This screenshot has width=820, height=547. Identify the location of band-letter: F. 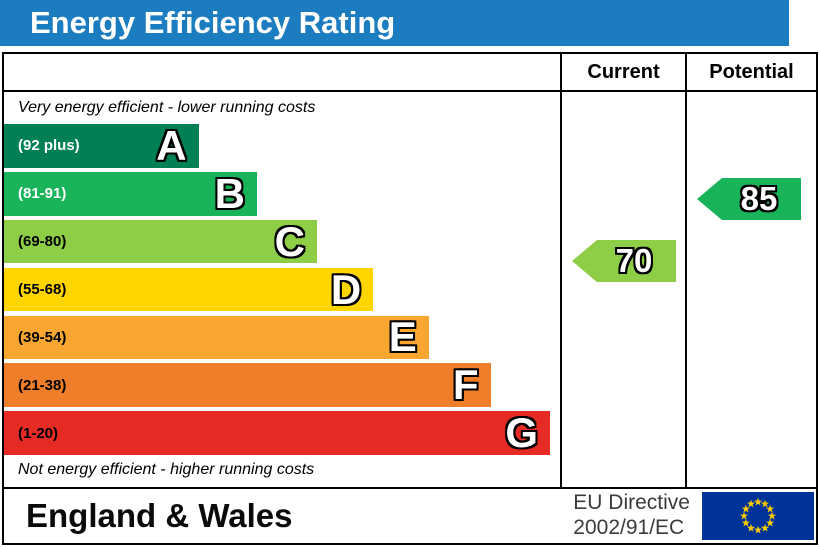
(465, 385).